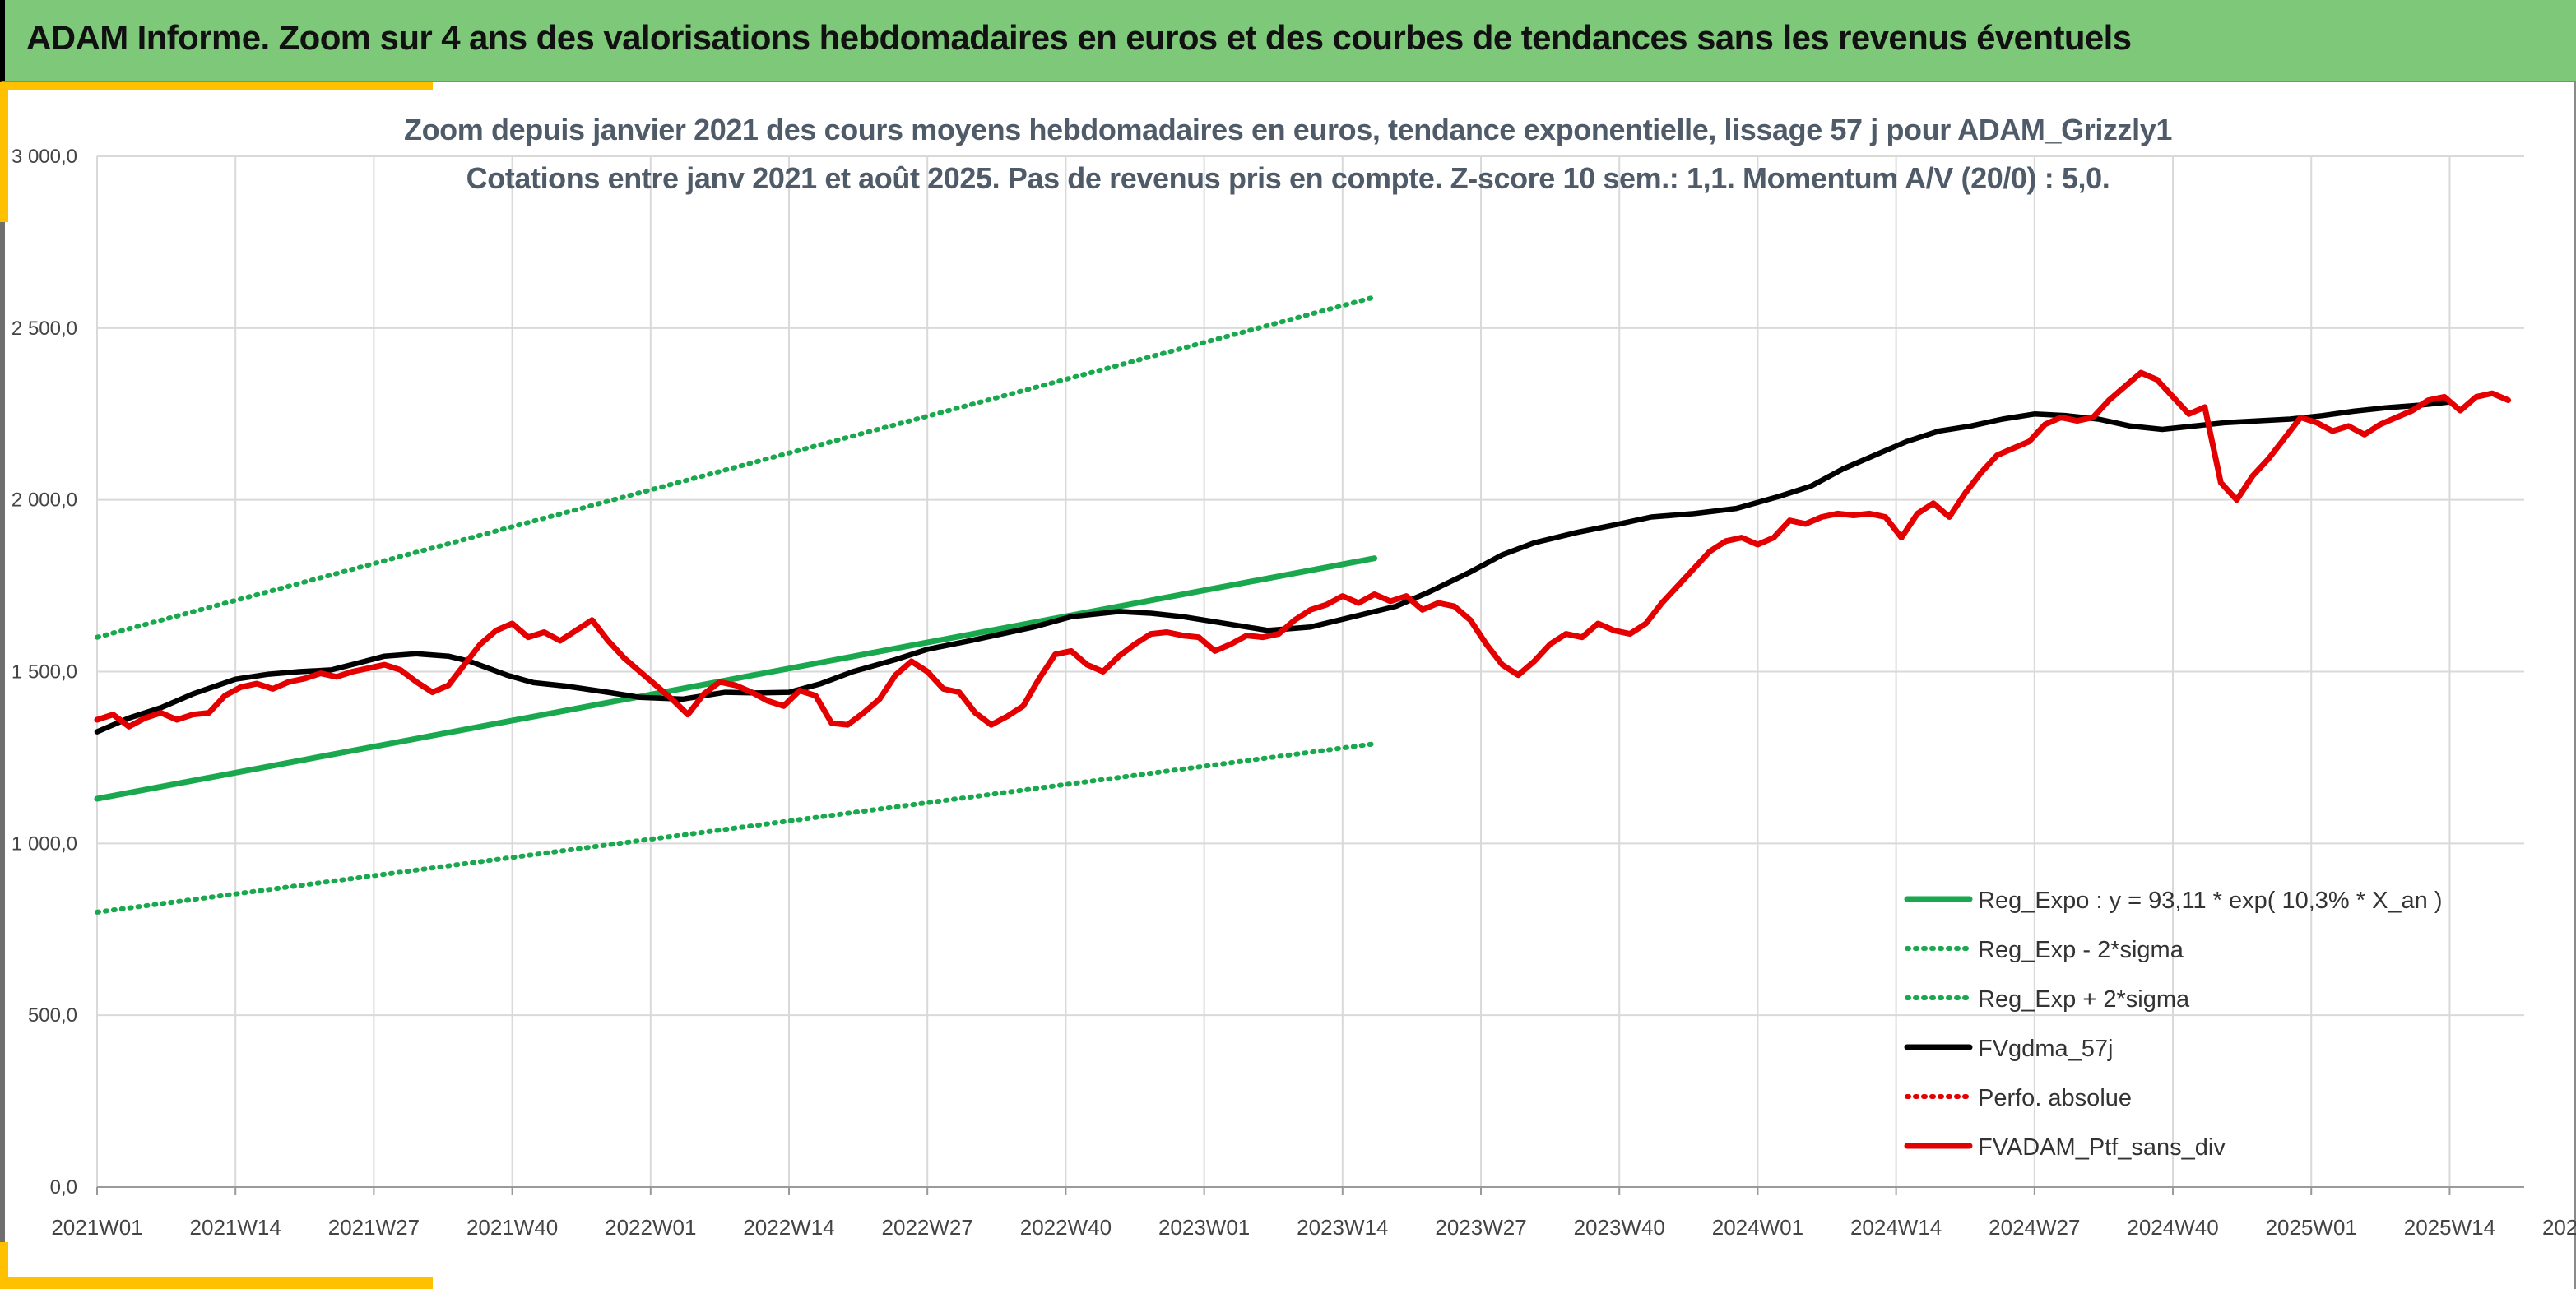  Describe the element at coordinates (1204, 1227) in the screenshot. I see `x-tick-label: 2023W01` at that location.